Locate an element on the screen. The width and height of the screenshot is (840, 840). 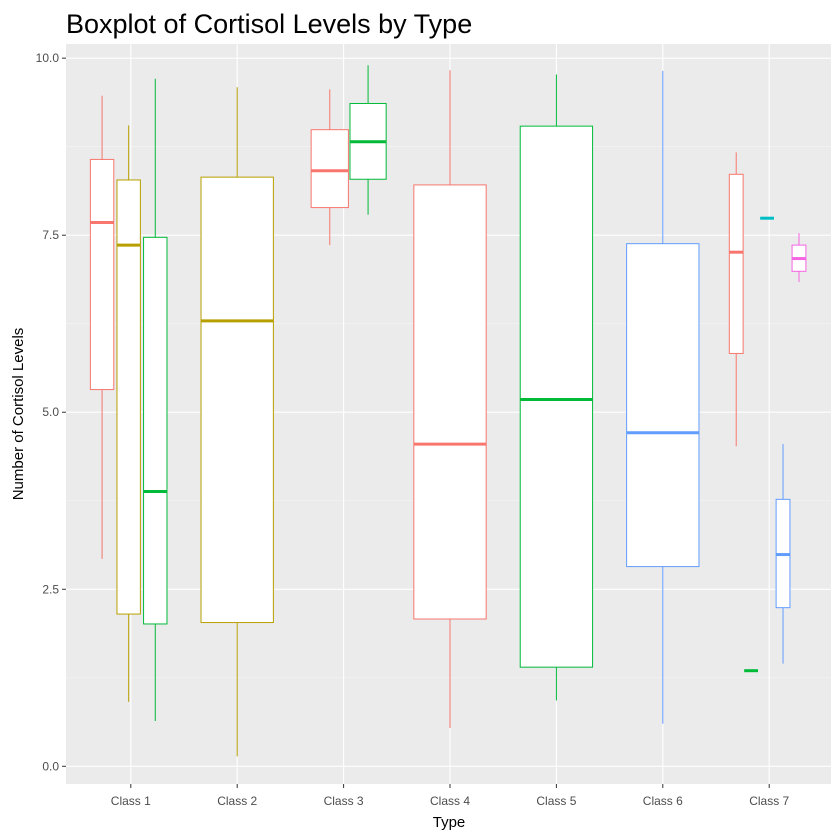
box-class-1-olive is located at coordinates (128, 413).